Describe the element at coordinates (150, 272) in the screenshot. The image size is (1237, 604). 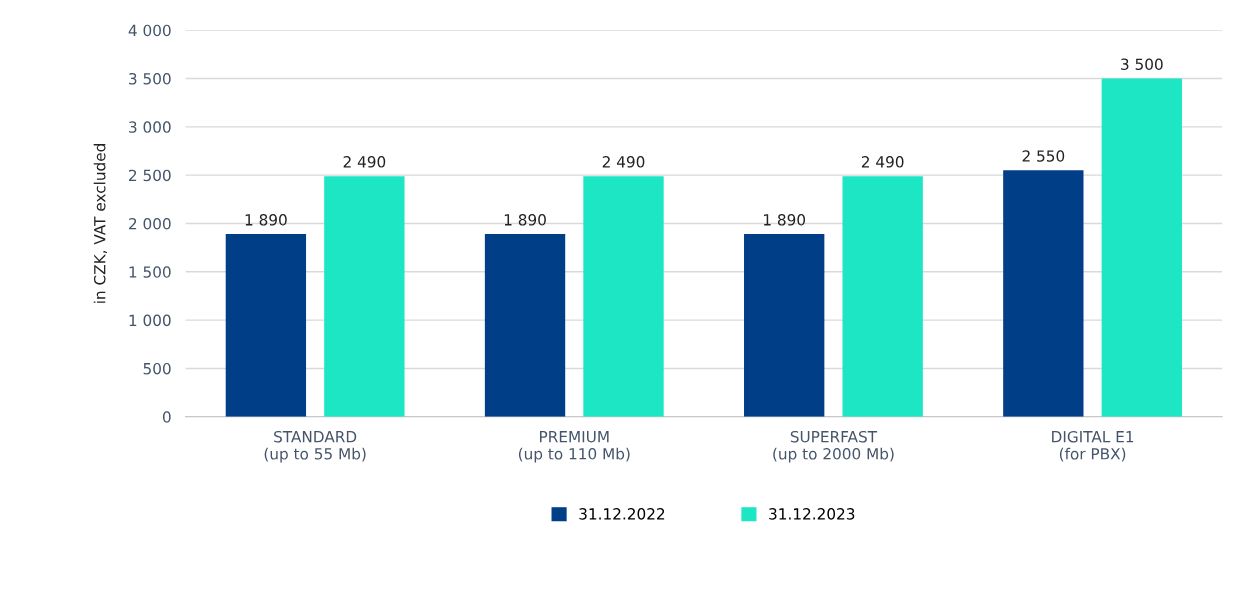
I see `y-tick-label: 1 500` at that location.